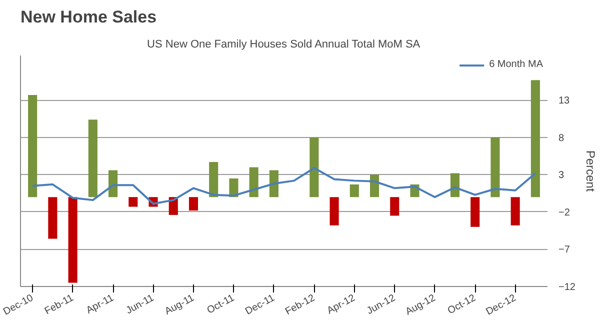  I want to click on y2-tick-label: −2, so click(564, 212).